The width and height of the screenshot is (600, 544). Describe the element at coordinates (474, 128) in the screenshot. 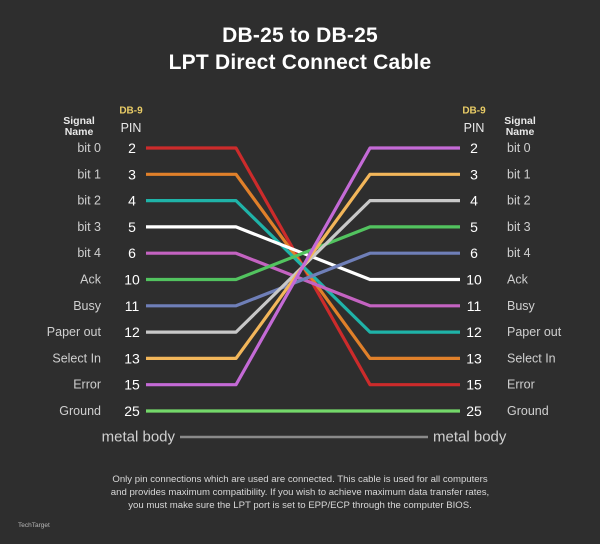

I see `right-pin-header: PIN` at that location.